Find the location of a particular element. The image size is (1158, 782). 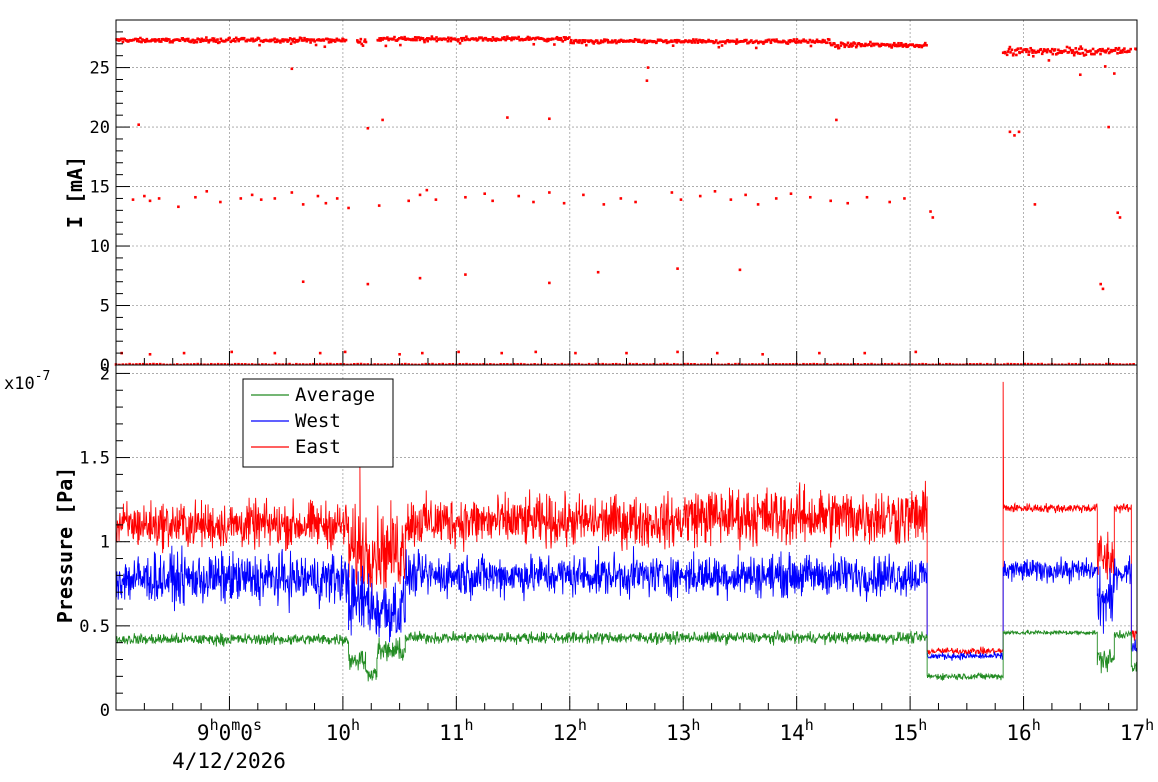

legend-west-label: West is located at coordinates (318, 421).